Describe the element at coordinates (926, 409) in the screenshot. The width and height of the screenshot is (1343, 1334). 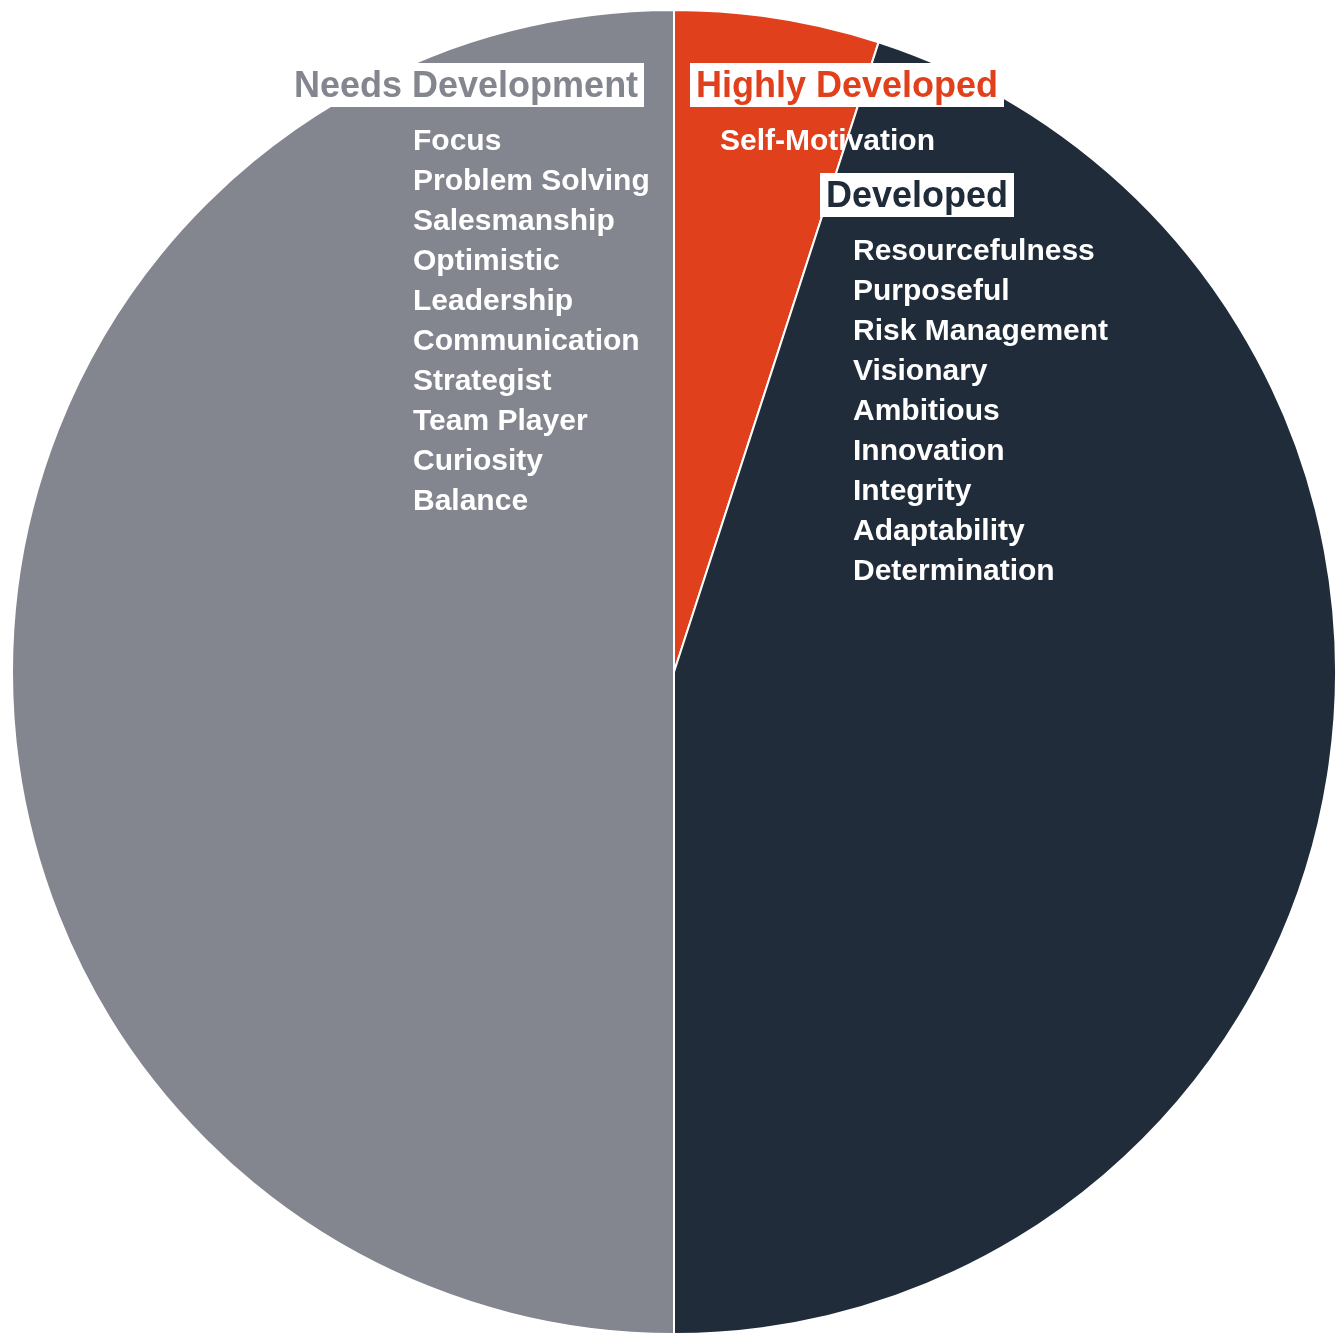
I see `text: Ambitious` at that location.